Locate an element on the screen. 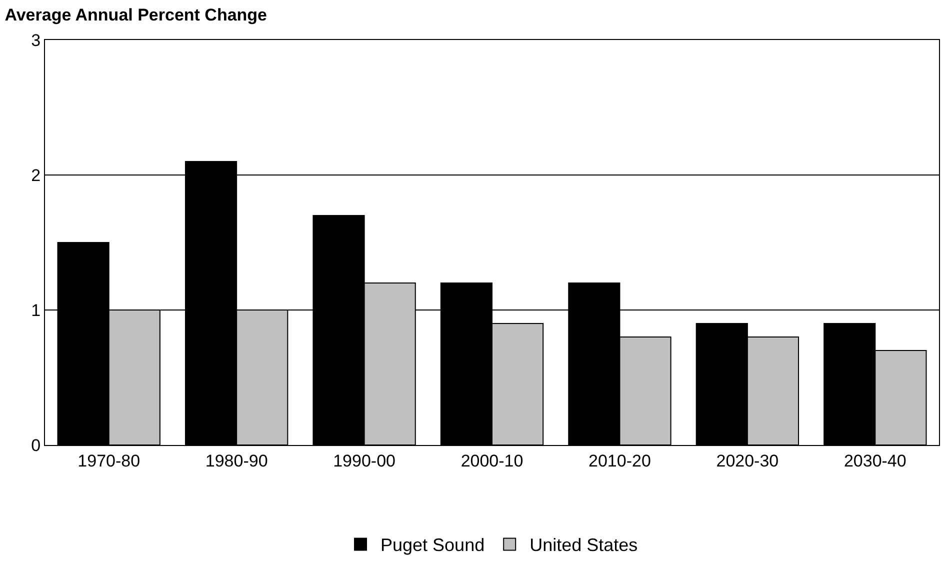  legend-label: United States is located at coordinates (584, 545).